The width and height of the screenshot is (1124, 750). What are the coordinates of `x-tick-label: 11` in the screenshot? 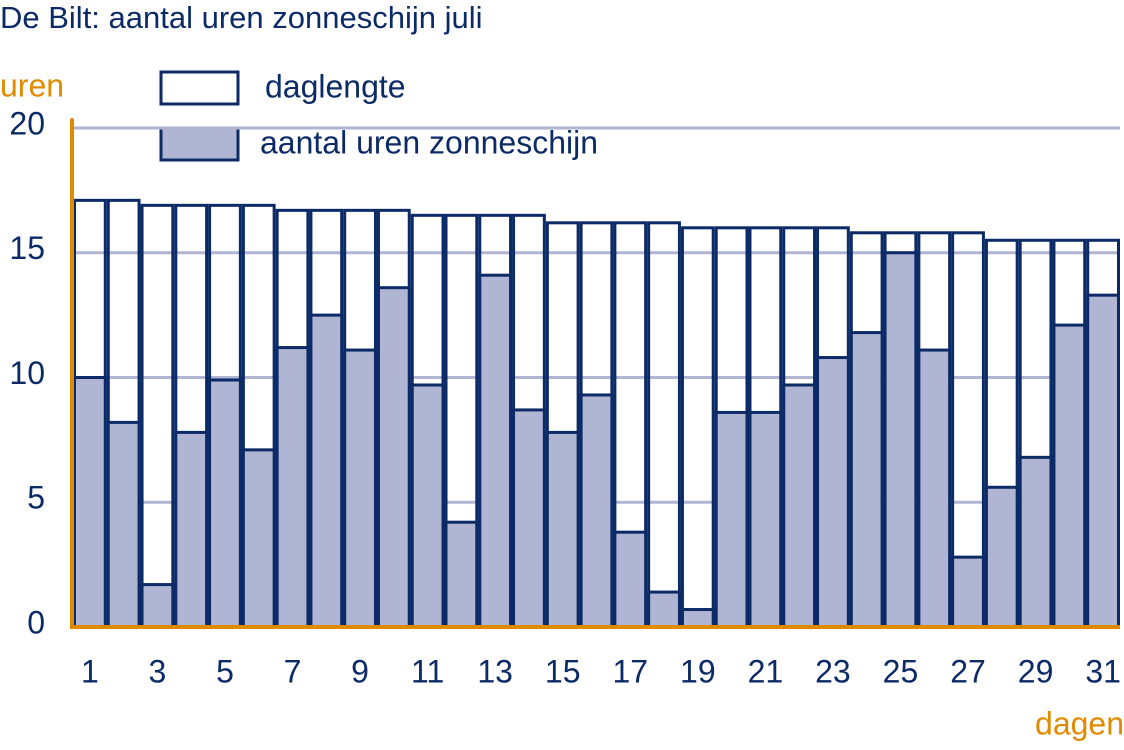 It's located at (427, 671).